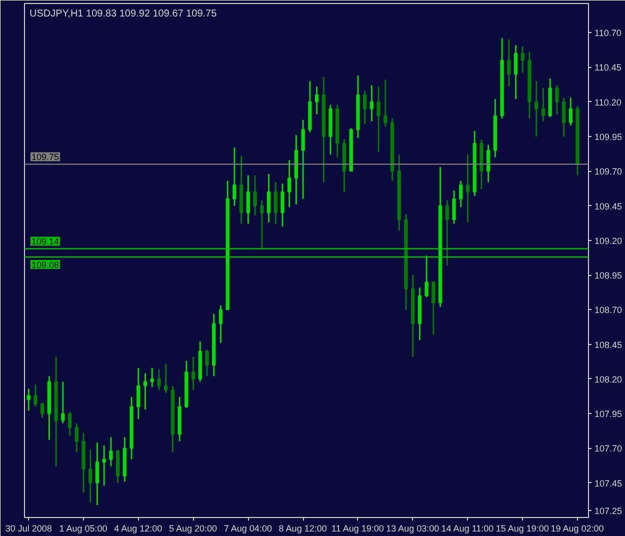  Describe the element at coordinates (413, 529) in the screenshot. I see `x-tick-label: 13 Aug 03:00` at that location.